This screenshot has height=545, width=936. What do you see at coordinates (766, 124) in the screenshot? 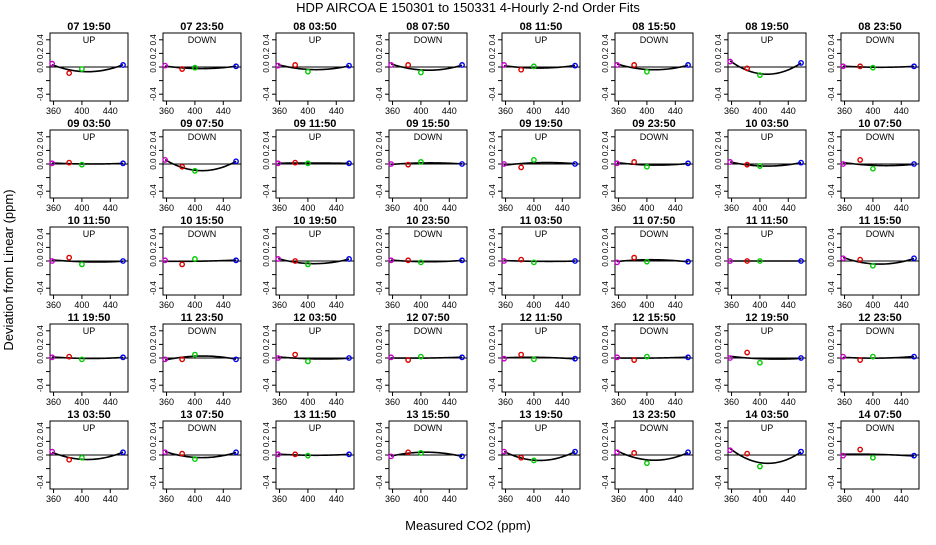
I see `panel-title: 10 03:50` at bounding box center [766, 124].